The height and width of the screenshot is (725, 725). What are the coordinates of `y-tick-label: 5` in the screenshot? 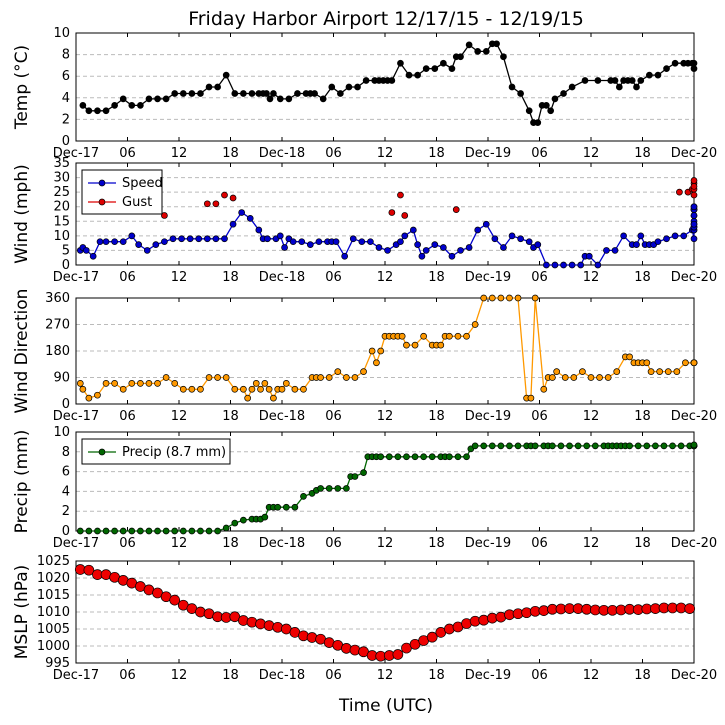 It's located at (66, 250).